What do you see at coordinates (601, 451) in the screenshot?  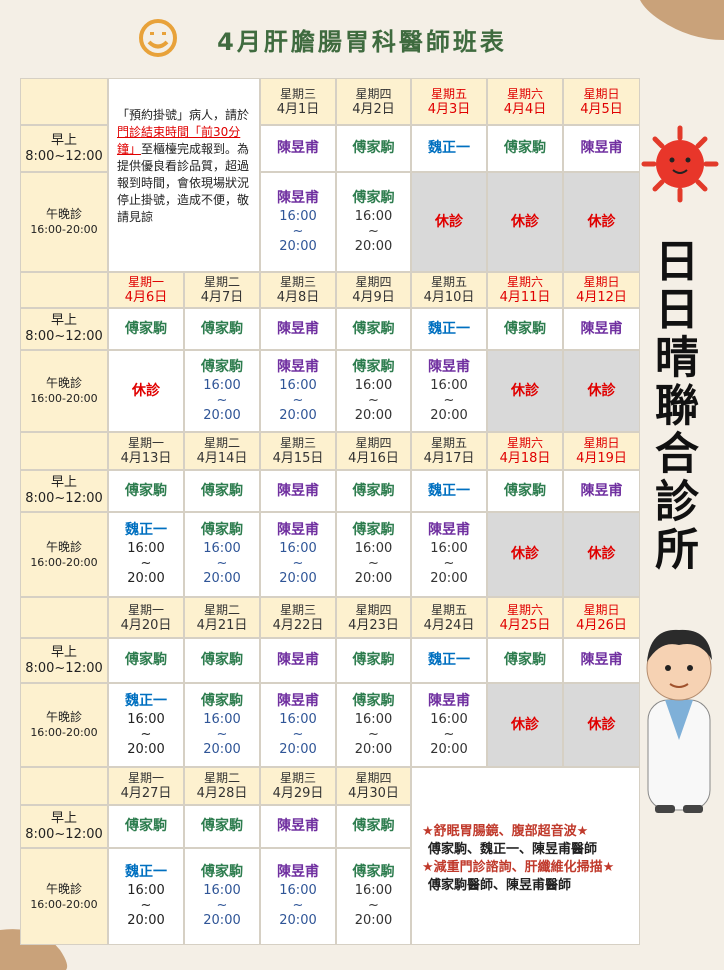 I see `day-header: 星期日 4月19日` at bounding box center [601, 451].